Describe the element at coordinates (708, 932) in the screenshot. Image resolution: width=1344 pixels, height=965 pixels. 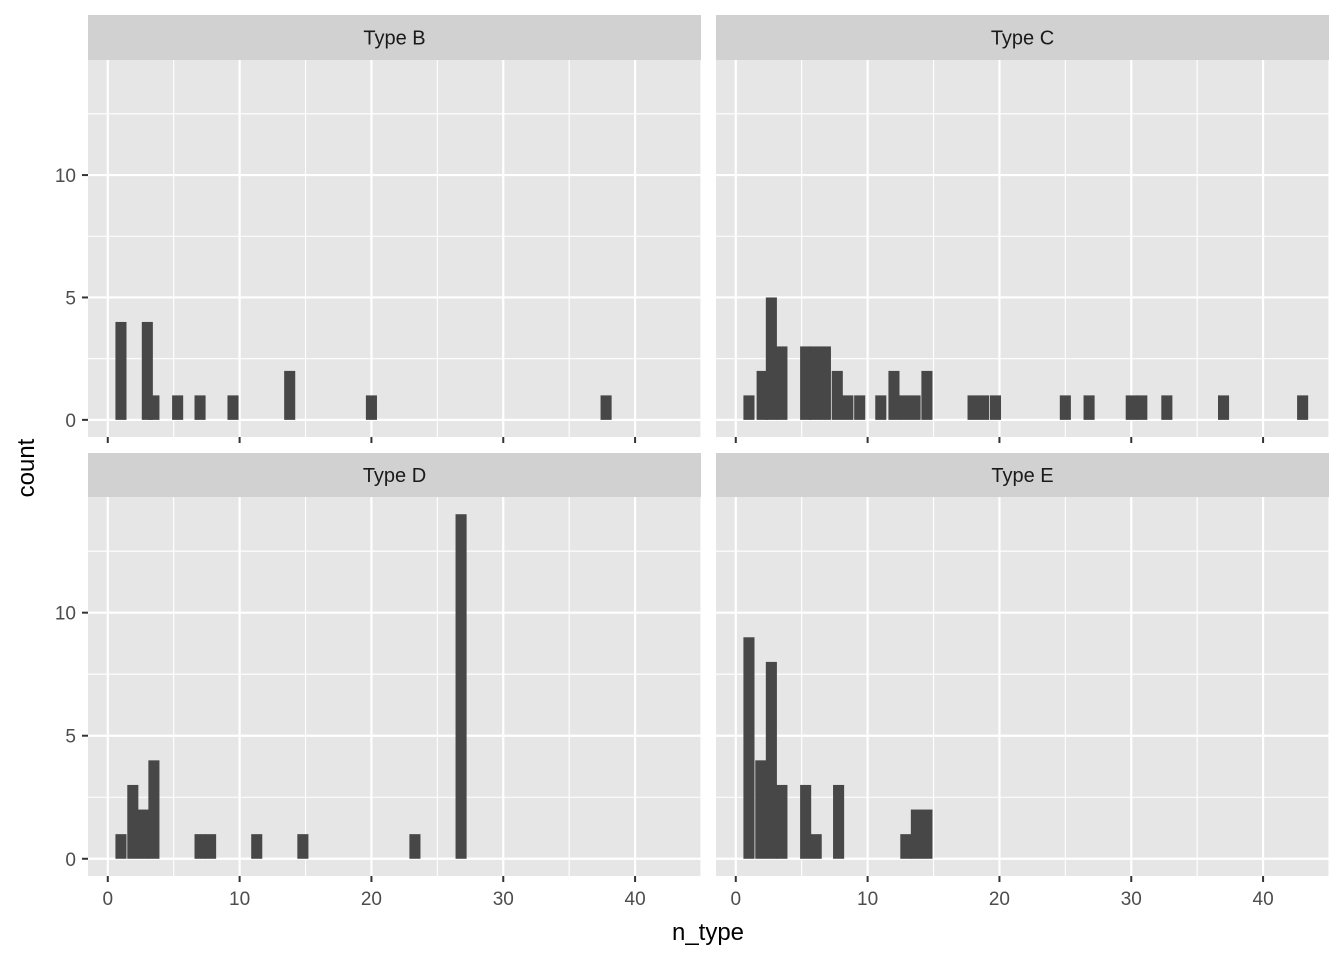
I see `x-axis-title: n_type` at that location.